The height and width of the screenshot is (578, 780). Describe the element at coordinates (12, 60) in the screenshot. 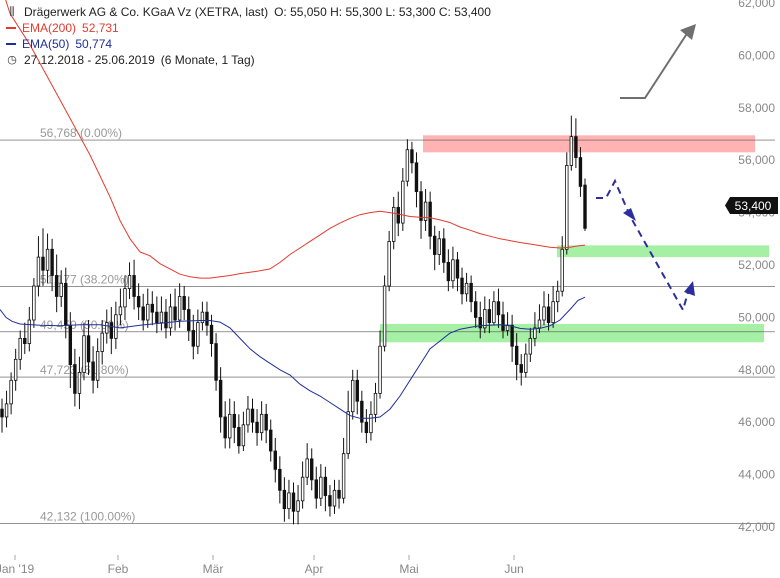

I see `clock-icon: ◷` at that location.